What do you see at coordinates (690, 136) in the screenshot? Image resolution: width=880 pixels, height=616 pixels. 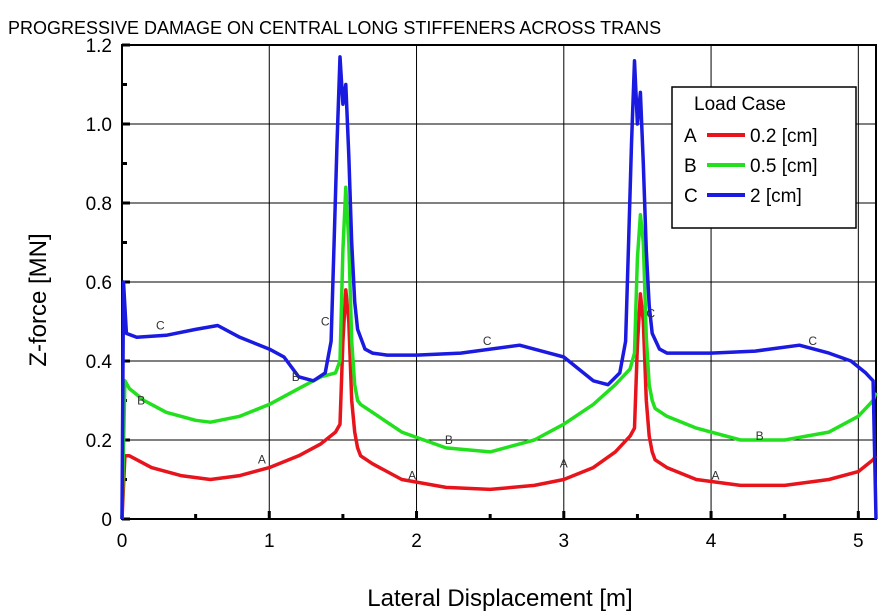 I see `legend-letter: A` at bounding box center [690, 136].